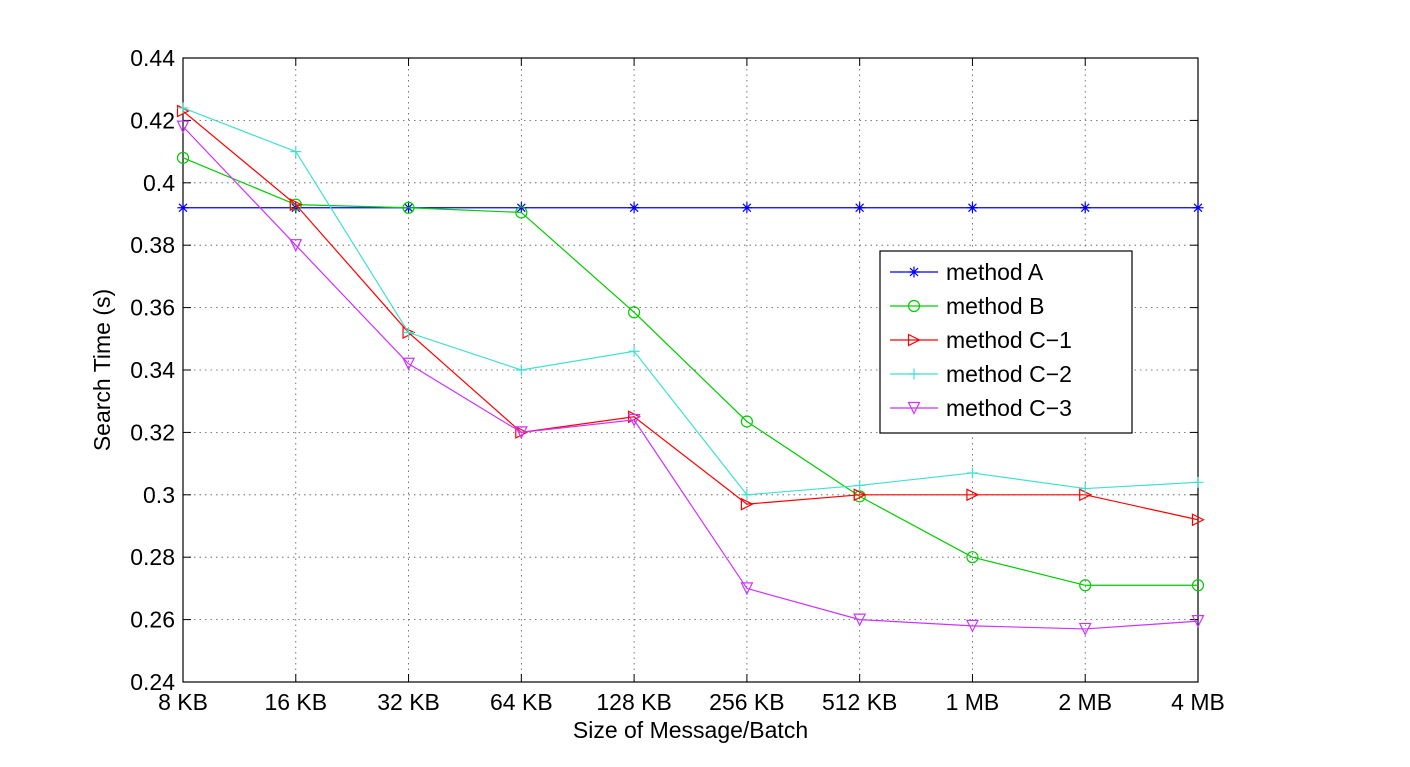 Image resolution: width=1410 pixels, height=767 pixels. I want to click on x-tick-label: 1 MB, so click(973, 702).